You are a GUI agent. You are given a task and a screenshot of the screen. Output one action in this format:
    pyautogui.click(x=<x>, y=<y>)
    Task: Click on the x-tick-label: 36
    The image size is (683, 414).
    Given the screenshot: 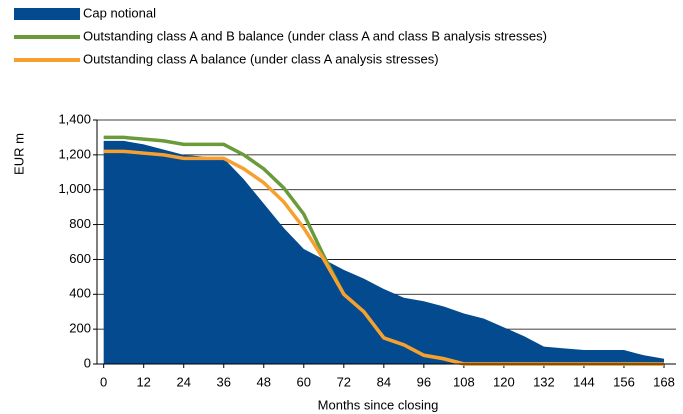 What is the action you would take?
    pyautogui.click(x=224, y=381)
    